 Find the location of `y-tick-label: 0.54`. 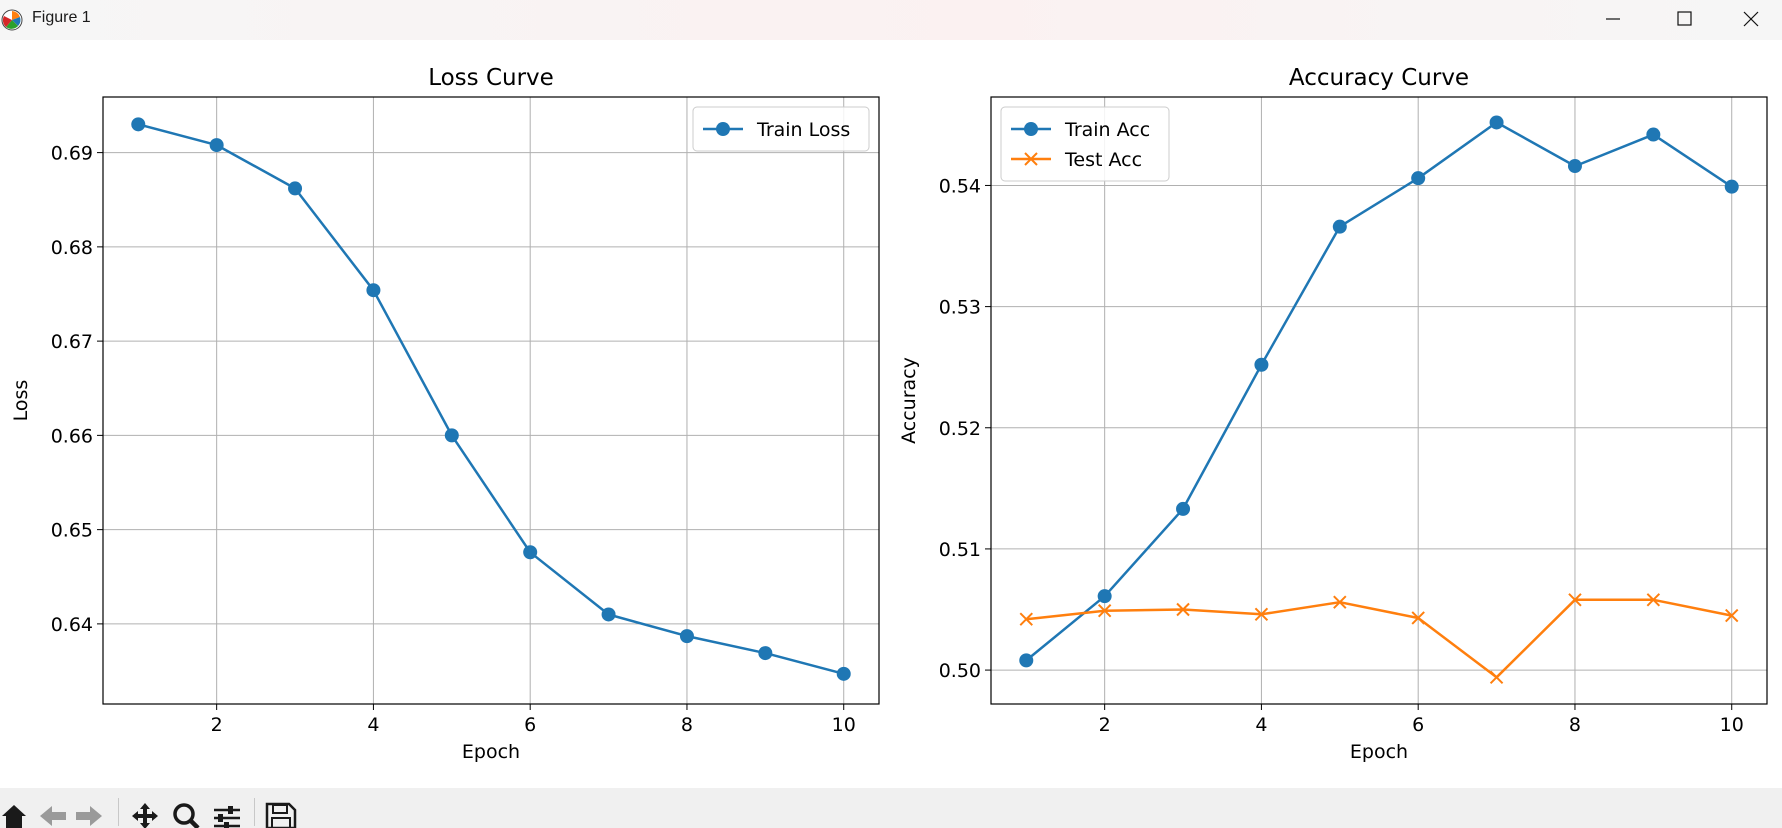

y-tick-label: 0.54 is located at coordinates (960, 186).